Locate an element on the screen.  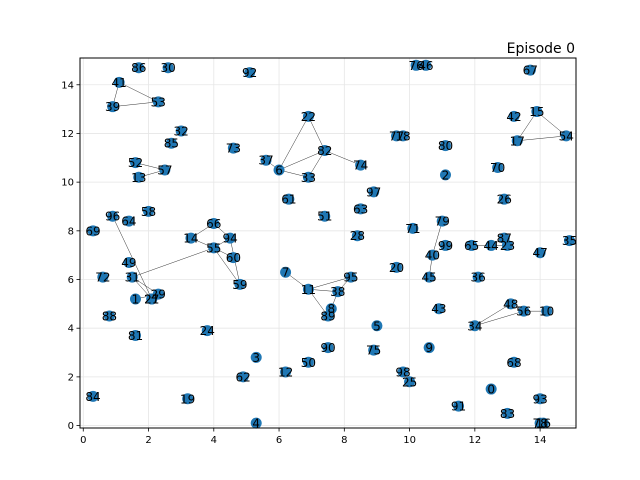
node-label-19: 19 is located at coordinates (187, 399).